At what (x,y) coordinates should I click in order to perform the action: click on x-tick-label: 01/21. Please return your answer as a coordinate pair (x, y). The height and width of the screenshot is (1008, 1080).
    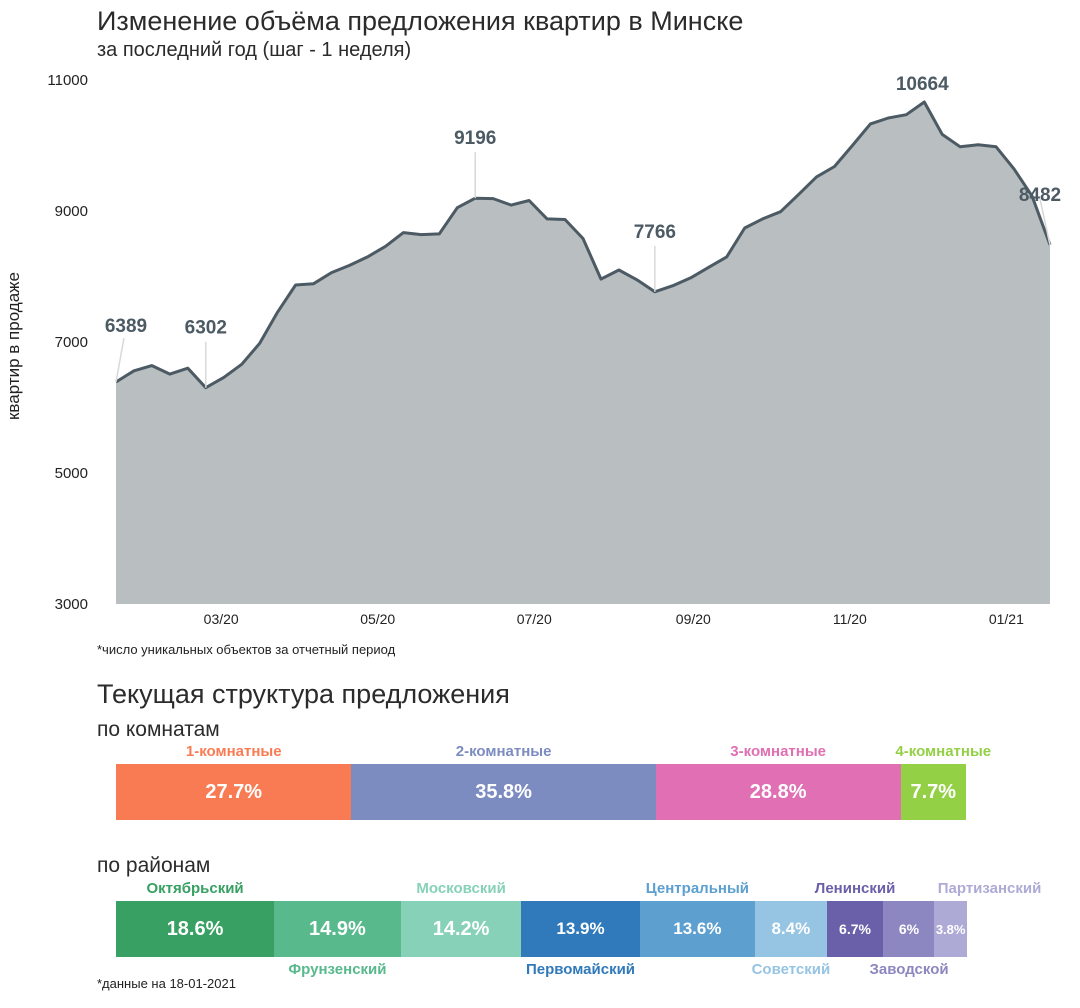
    Looking at the image, I should click on (1006, 619).